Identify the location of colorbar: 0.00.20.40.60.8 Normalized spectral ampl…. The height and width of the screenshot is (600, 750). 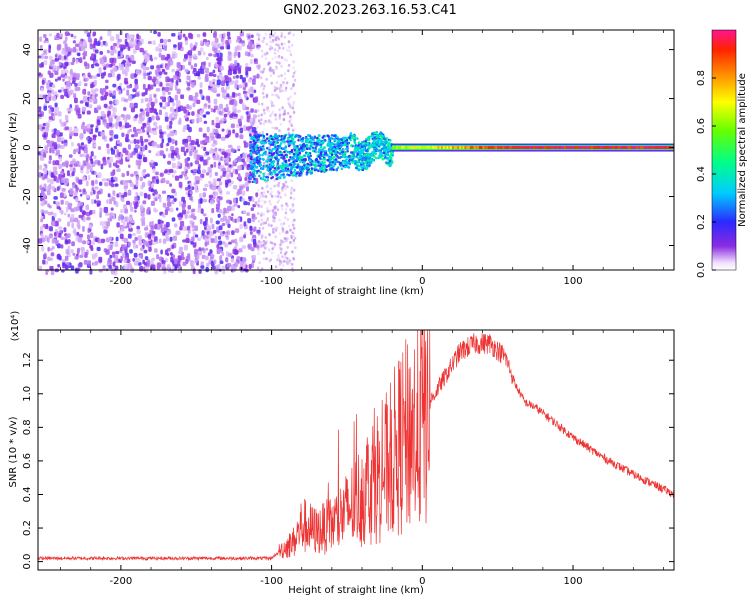
(722, 153).